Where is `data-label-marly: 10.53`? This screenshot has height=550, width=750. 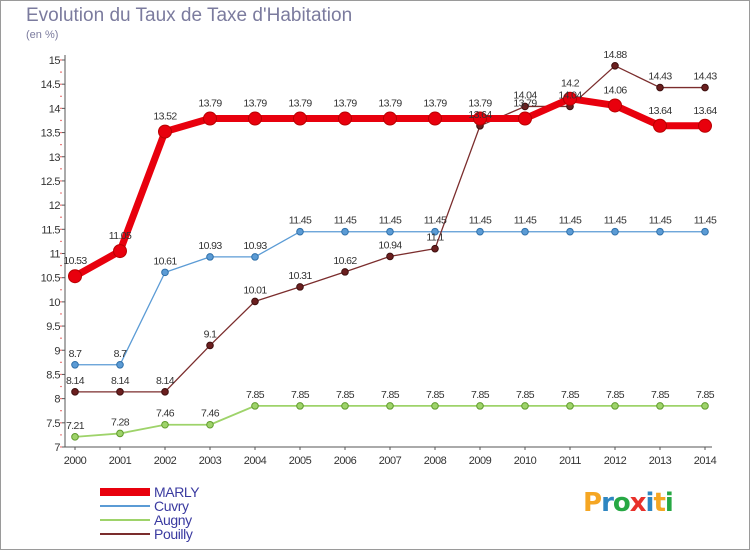 data-label-marly: 10.53 is located at coordinates (75, 261).